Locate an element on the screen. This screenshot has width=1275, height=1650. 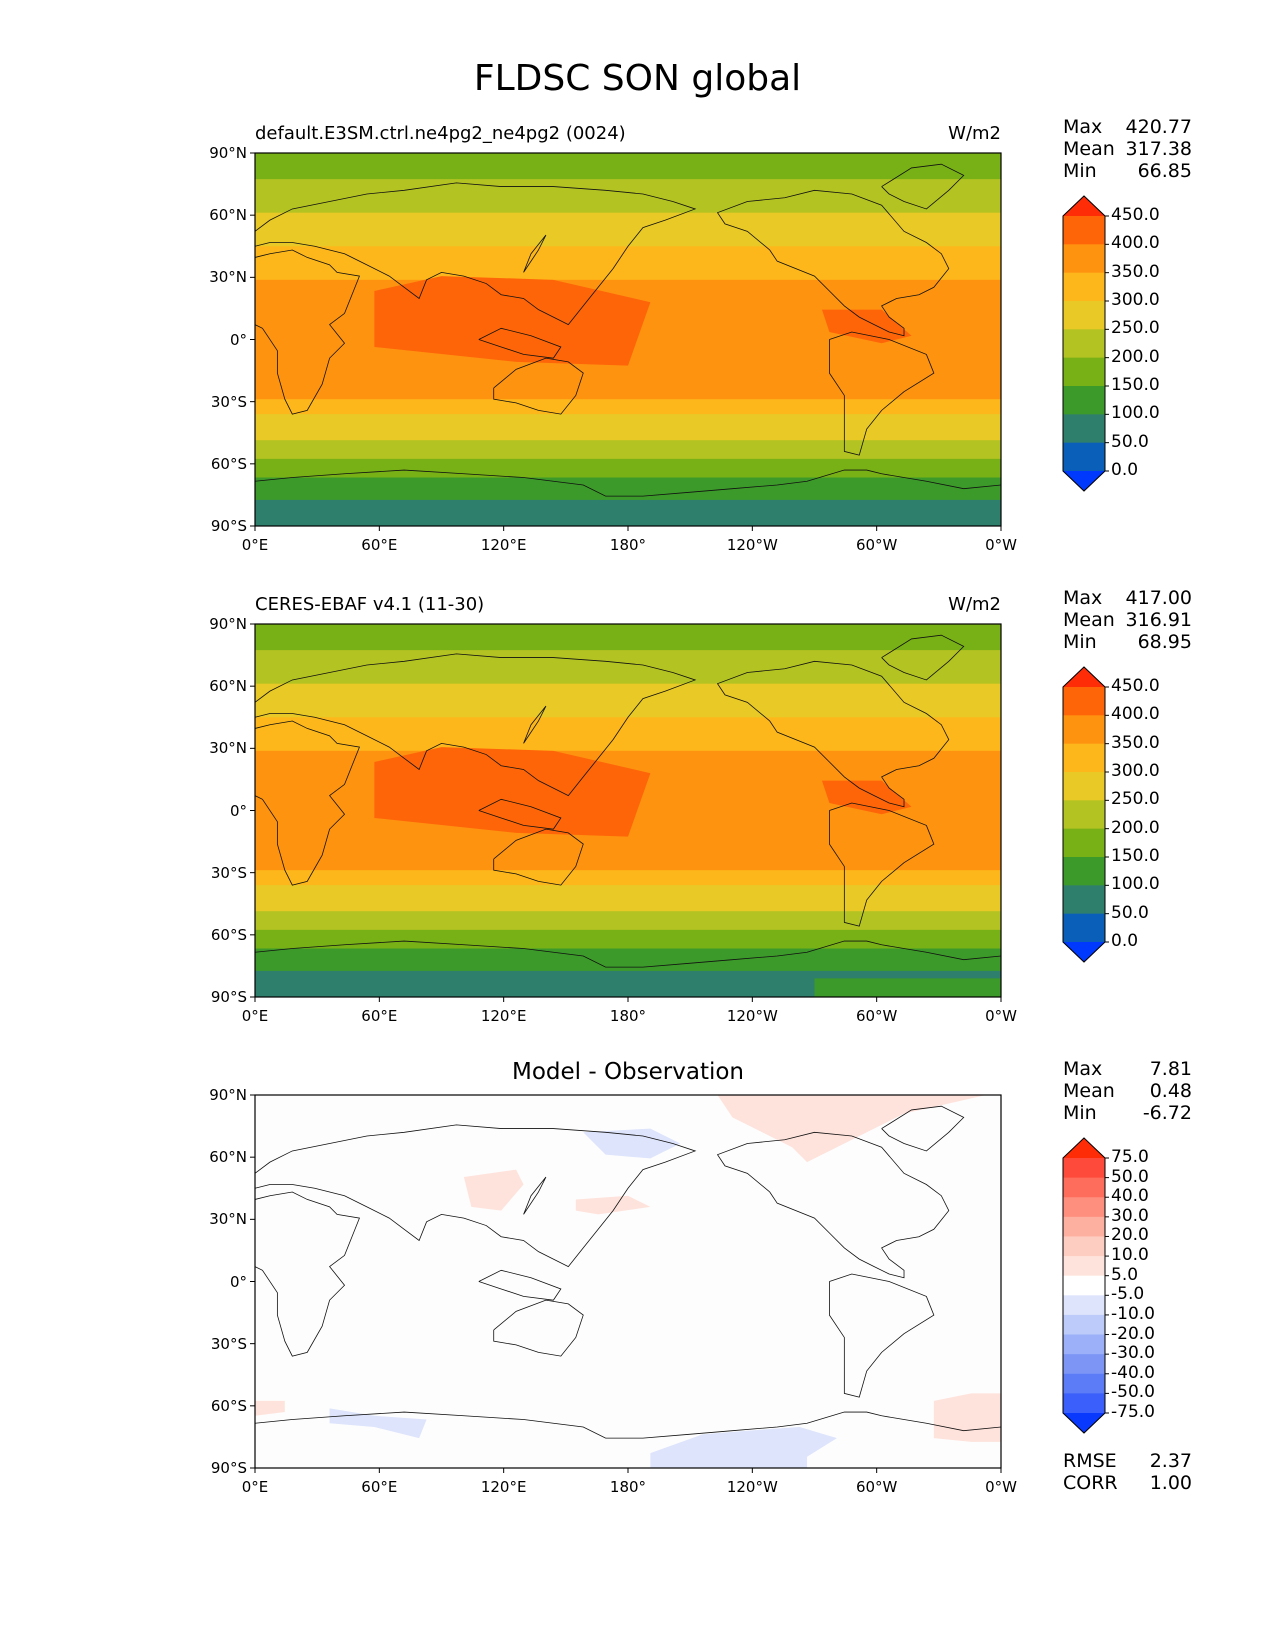
colorbar-extend-max is located at coordinates (1084, 1148).